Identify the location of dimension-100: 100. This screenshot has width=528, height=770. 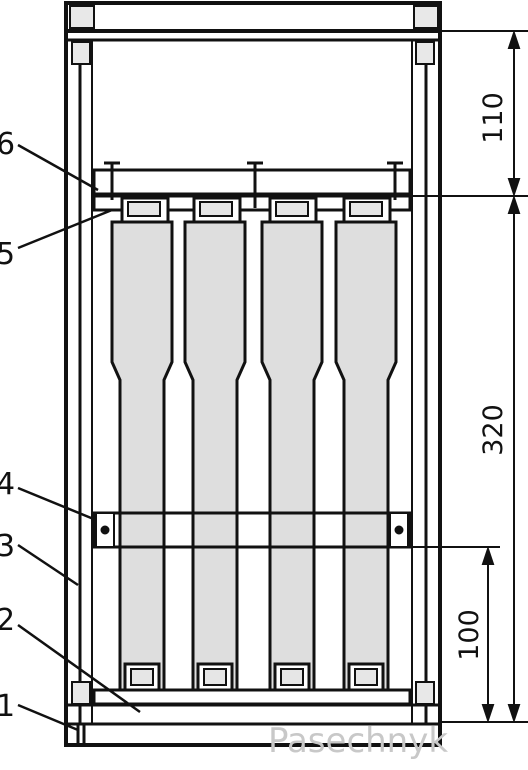
(469, 635).